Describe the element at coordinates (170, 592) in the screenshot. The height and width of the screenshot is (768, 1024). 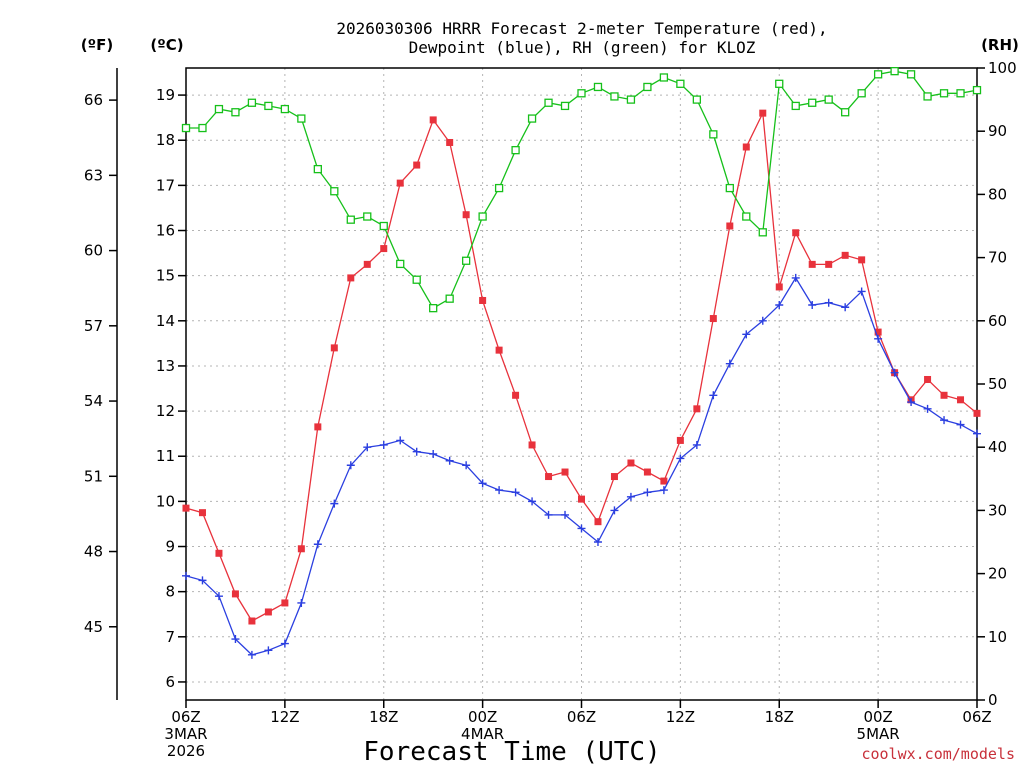
I see `y-tick-label-celsius: 8` at that location.